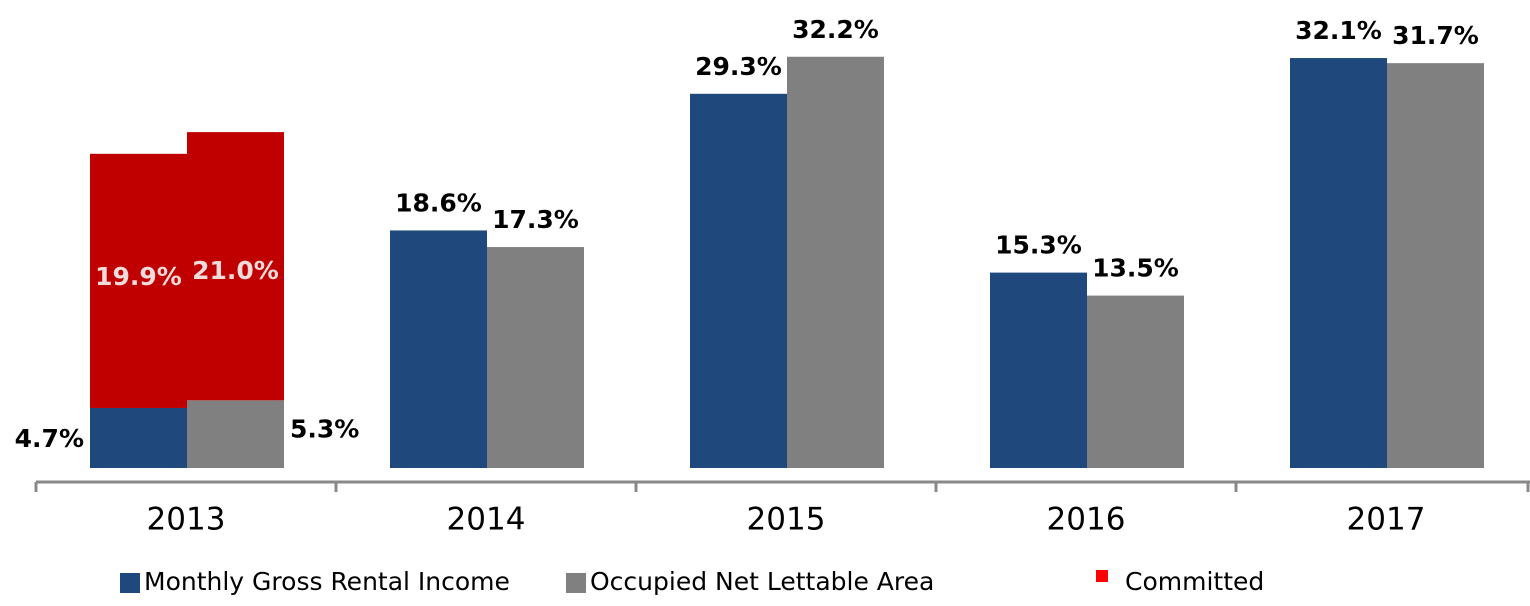 This screenshot has height=606, width=1530. I want to click on legend-label: Committed, so click(1194, 581).